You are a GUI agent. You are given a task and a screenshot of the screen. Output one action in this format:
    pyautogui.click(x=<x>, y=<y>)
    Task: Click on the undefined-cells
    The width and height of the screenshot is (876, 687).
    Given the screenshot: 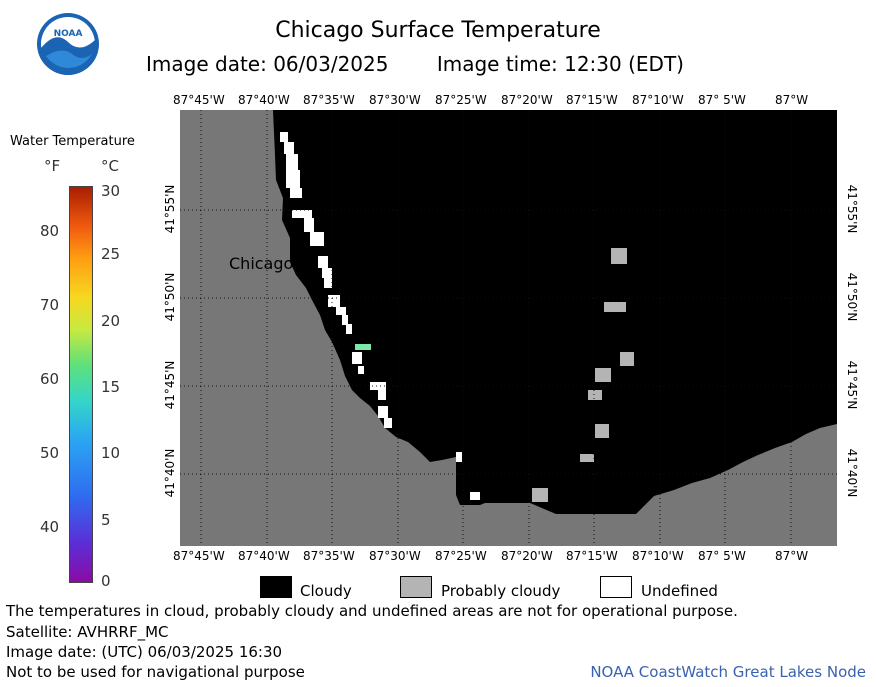 What is the action you would take?
    pyautogui.click(x=380, y=316)
    